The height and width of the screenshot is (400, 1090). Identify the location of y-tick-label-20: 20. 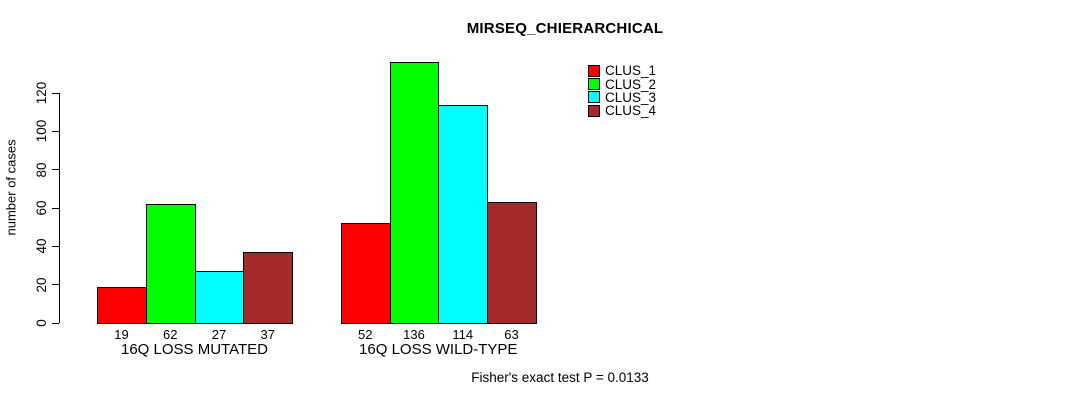
(41, 285).